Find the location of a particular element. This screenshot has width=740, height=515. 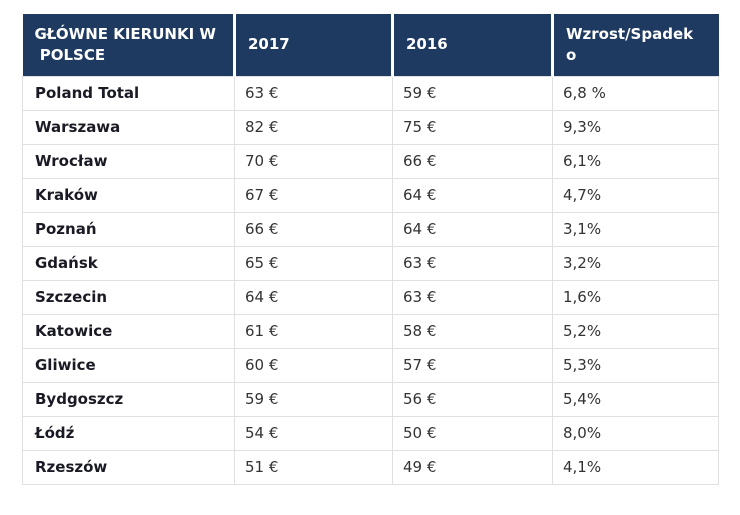

change-cell: 8,0% is located at coordinates (635, 433).